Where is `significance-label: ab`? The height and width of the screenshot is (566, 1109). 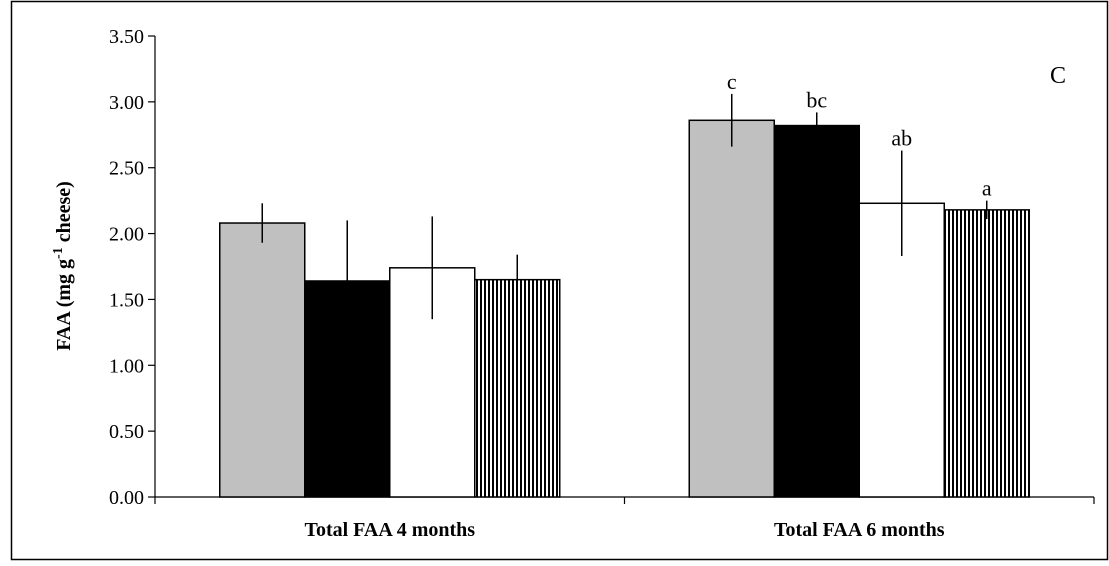 significance-label: ab is located at coordinates (901, 138).